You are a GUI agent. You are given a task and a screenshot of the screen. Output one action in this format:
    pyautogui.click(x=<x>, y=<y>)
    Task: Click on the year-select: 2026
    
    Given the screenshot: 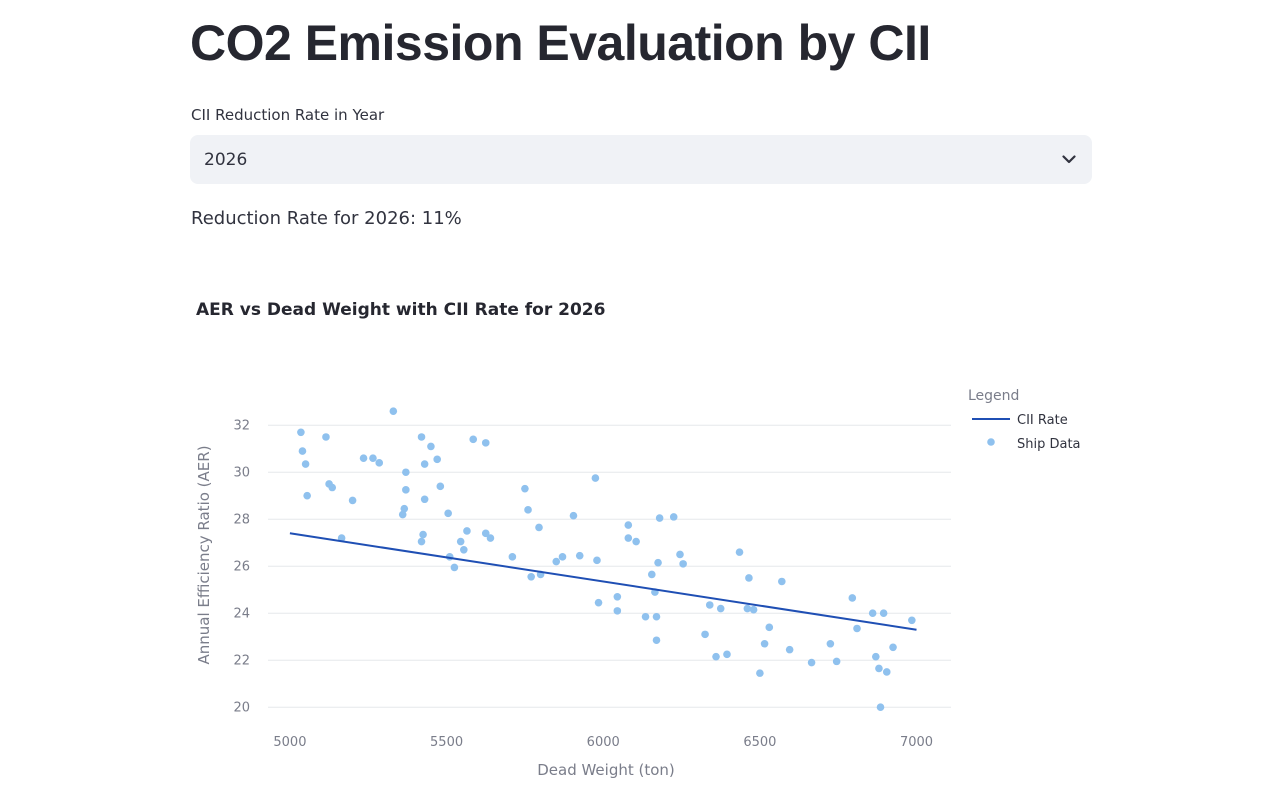 What is the action you would take?
    pyautogui.click(x=641, y=159)
    